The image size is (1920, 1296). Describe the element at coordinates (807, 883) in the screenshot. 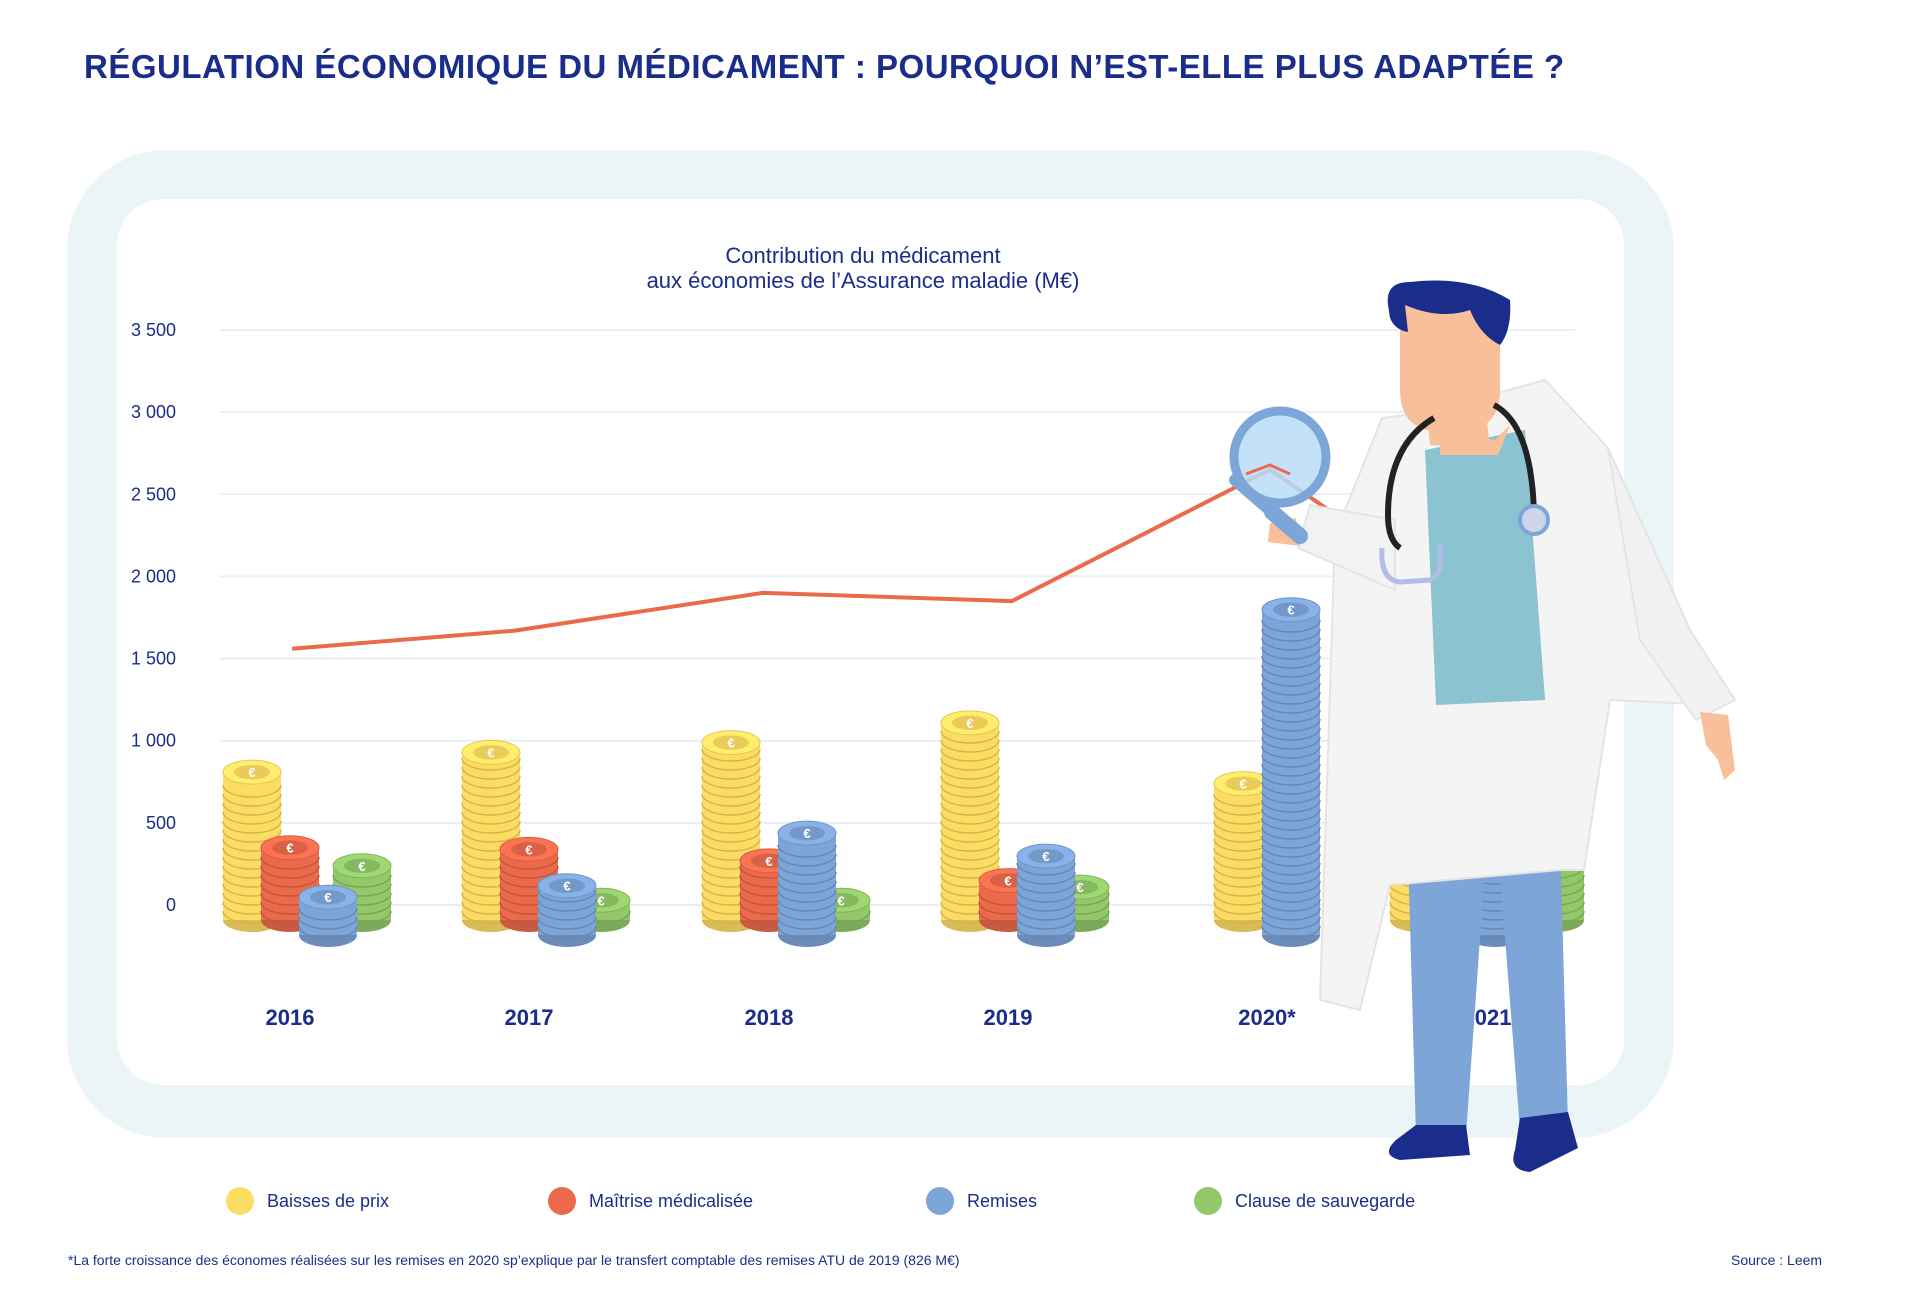

I see `coin-stack-remises-2018: €` at that location.